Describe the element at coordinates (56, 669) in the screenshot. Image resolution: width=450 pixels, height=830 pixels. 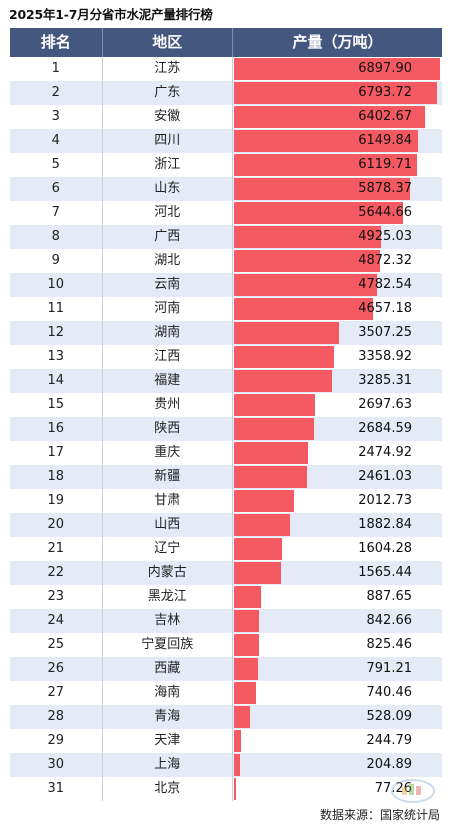
I see `rank-cell: 26` at that location.